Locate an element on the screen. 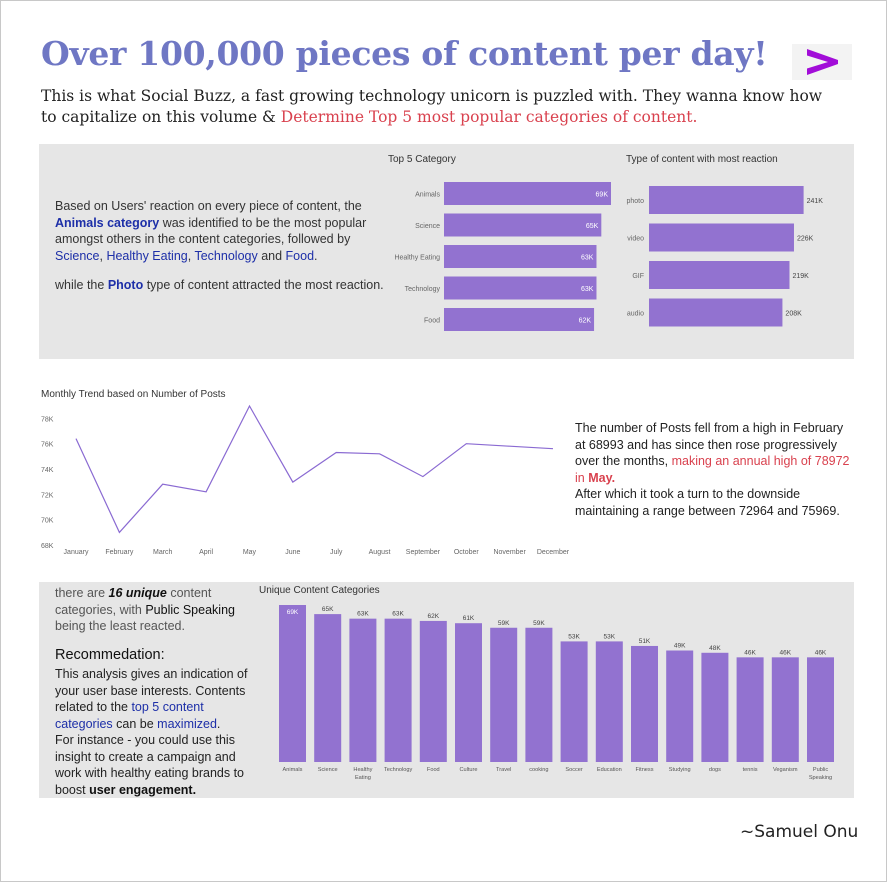 This screenshot has width=887, height=882. category-label: Veganism is located at coordinates (785, 770).